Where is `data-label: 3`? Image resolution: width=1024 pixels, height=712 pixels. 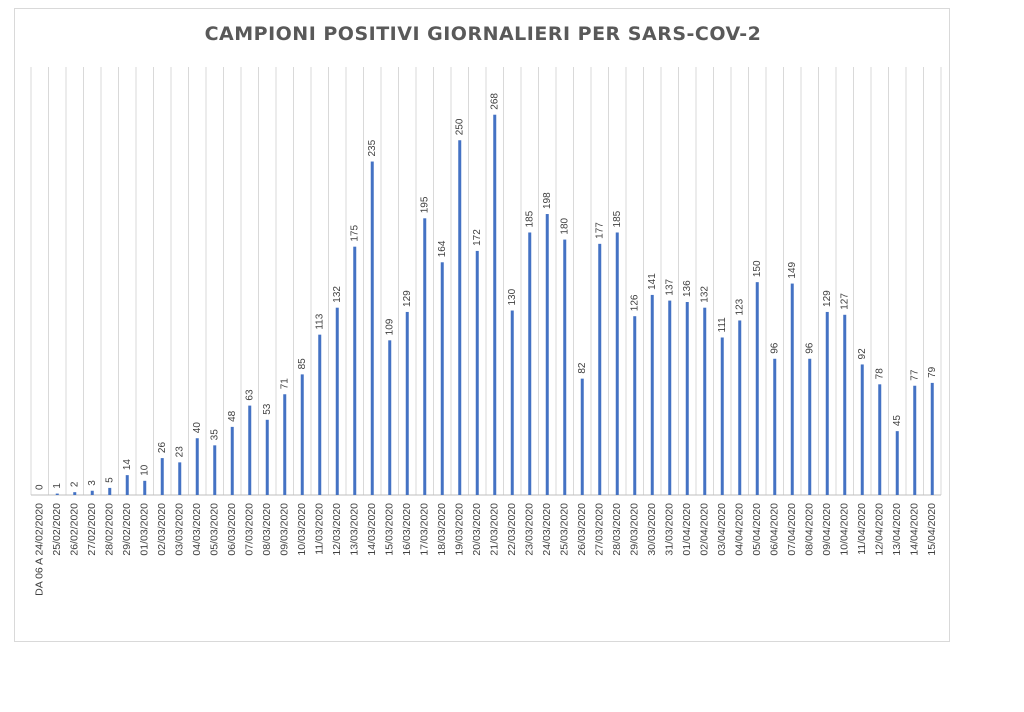
data-label: 3 is located at coordinates (92, 483).